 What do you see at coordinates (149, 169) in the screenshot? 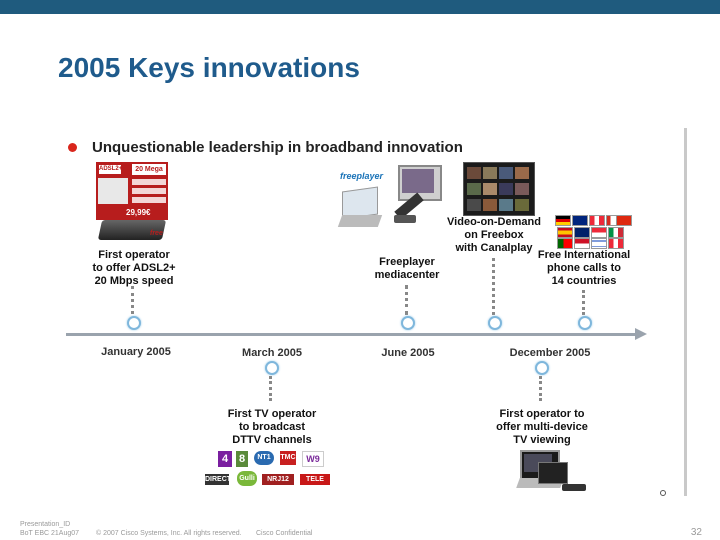
I see `speed-label: 20 Mega` at bounding box center [149, 169].